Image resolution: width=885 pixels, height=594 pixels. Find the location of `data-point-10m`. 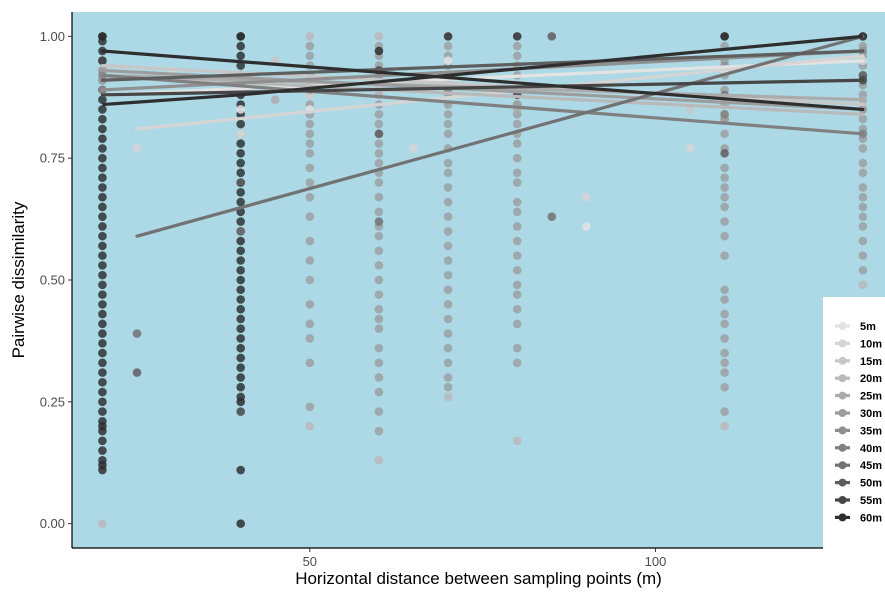

data-point-10m is located at coordinates (690, 148).